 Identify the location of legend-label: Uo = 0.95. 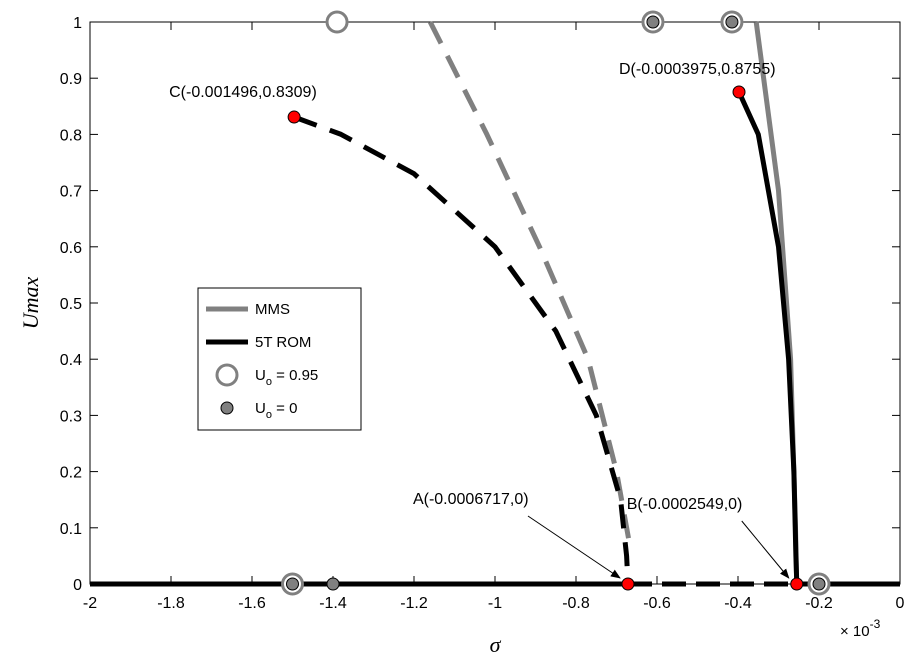
(286, 377).